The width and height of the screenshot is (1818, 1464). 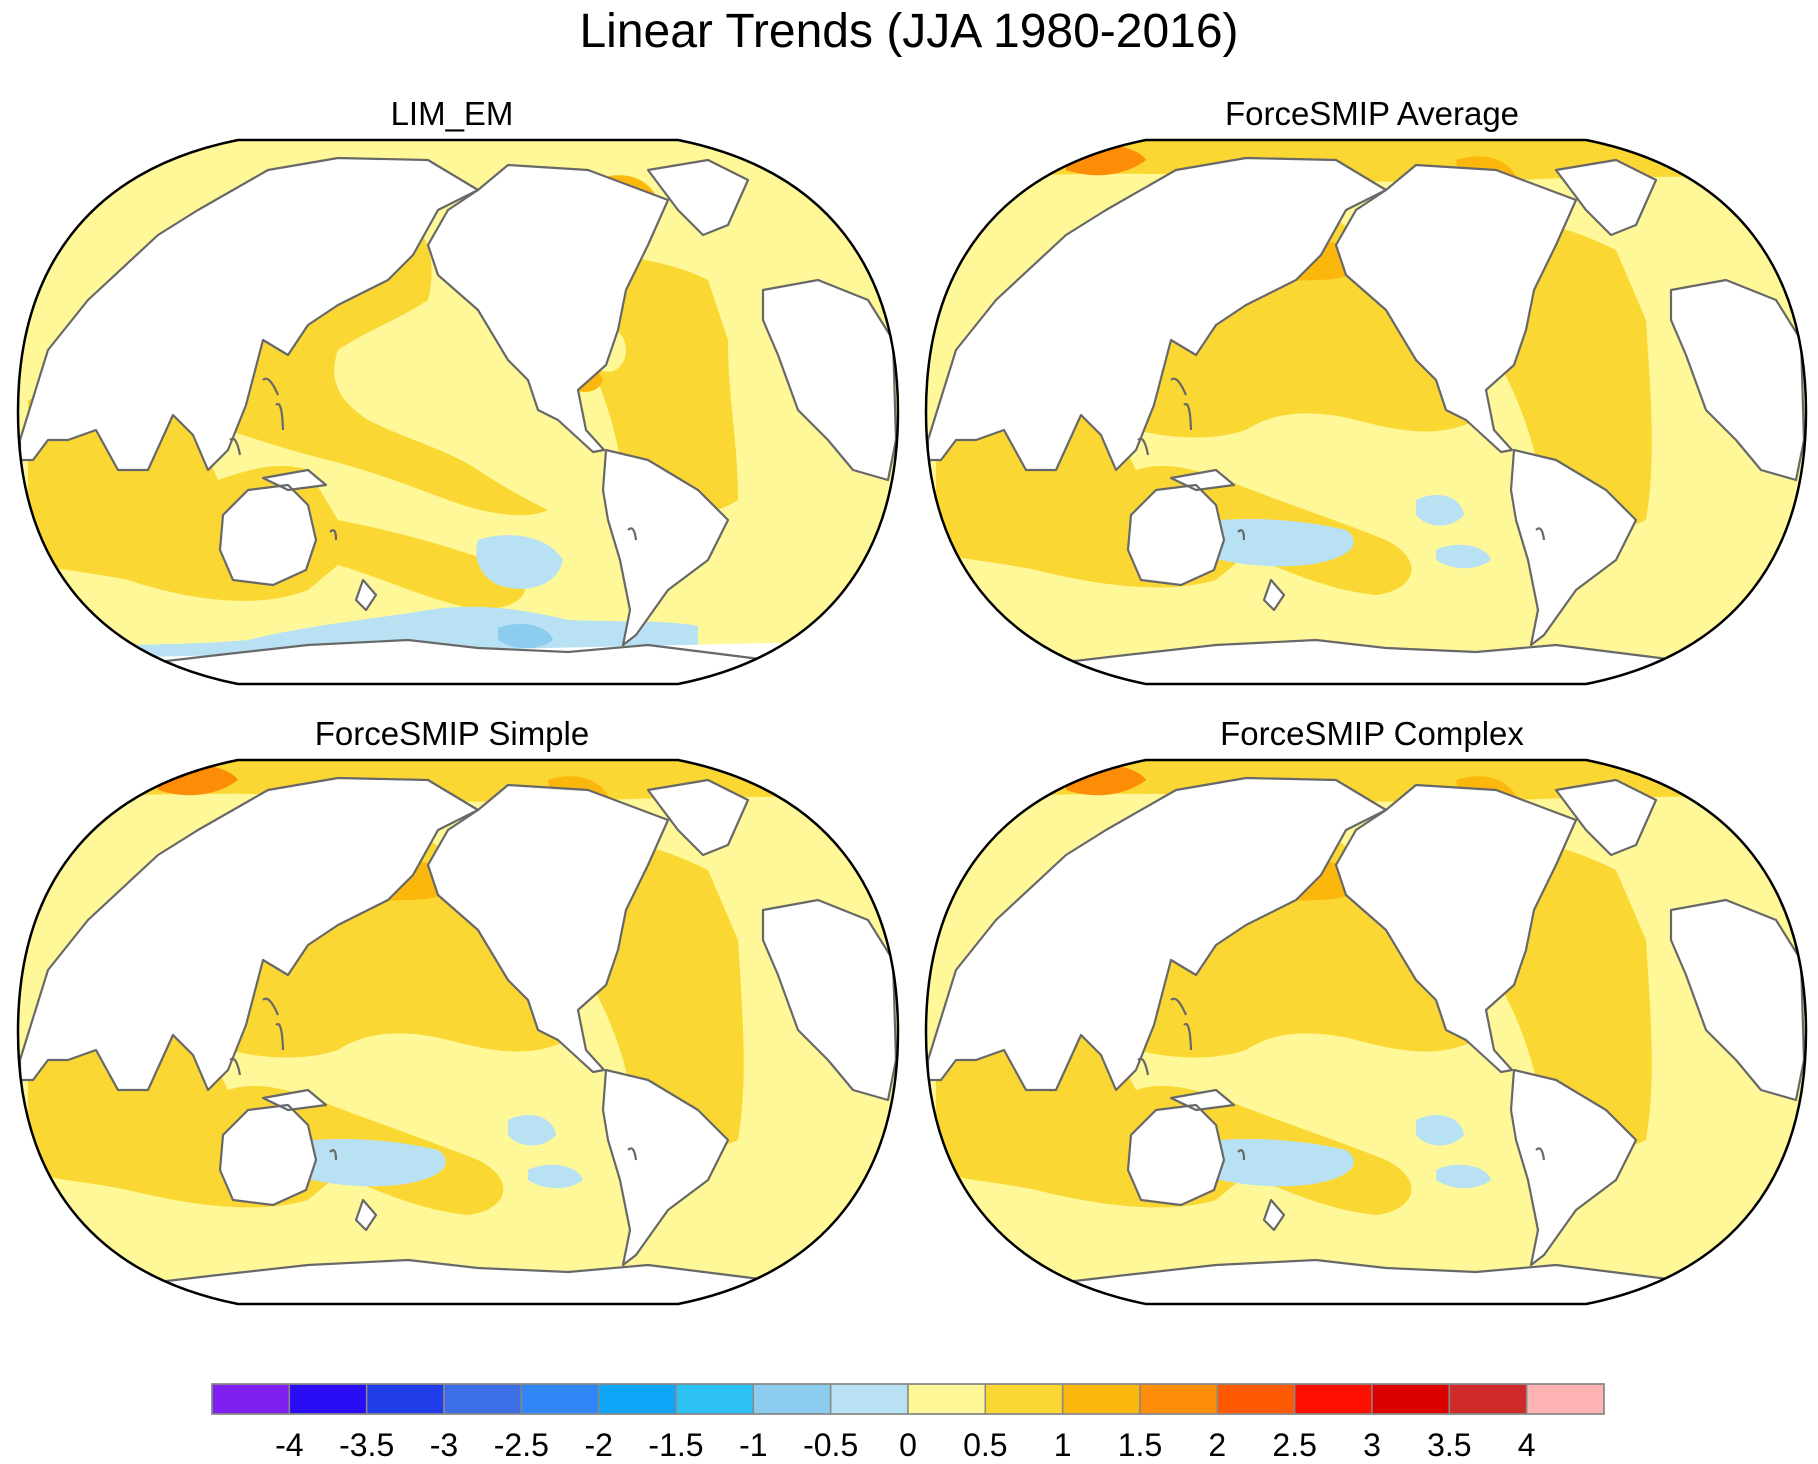 What do you see at coordinates (598, 1445) in the screenshot?
I see `colorbar-tick-label: -2` at bounding box center [598, 1445].